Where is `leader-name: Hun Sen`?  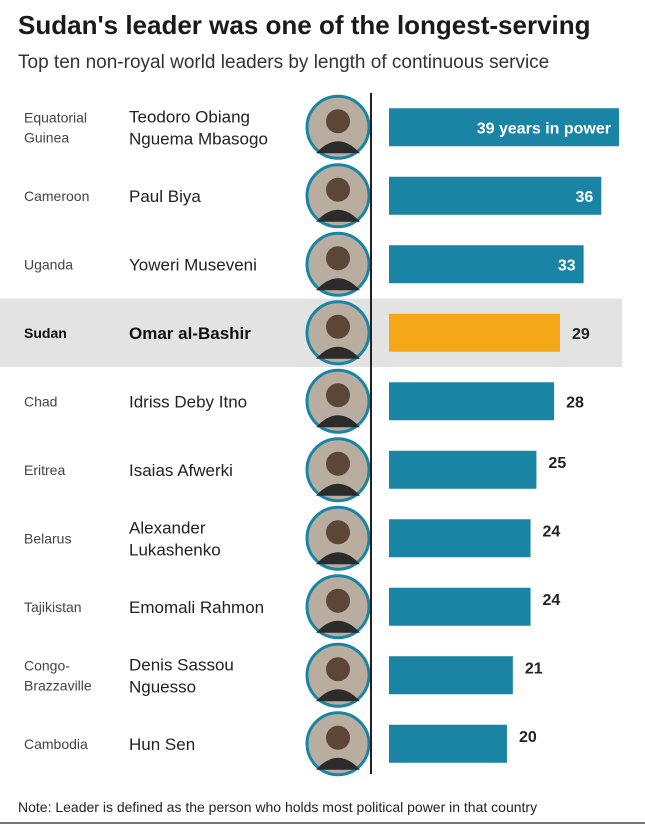
leader-name: Hun Sen is located at coordinates (162, 744).